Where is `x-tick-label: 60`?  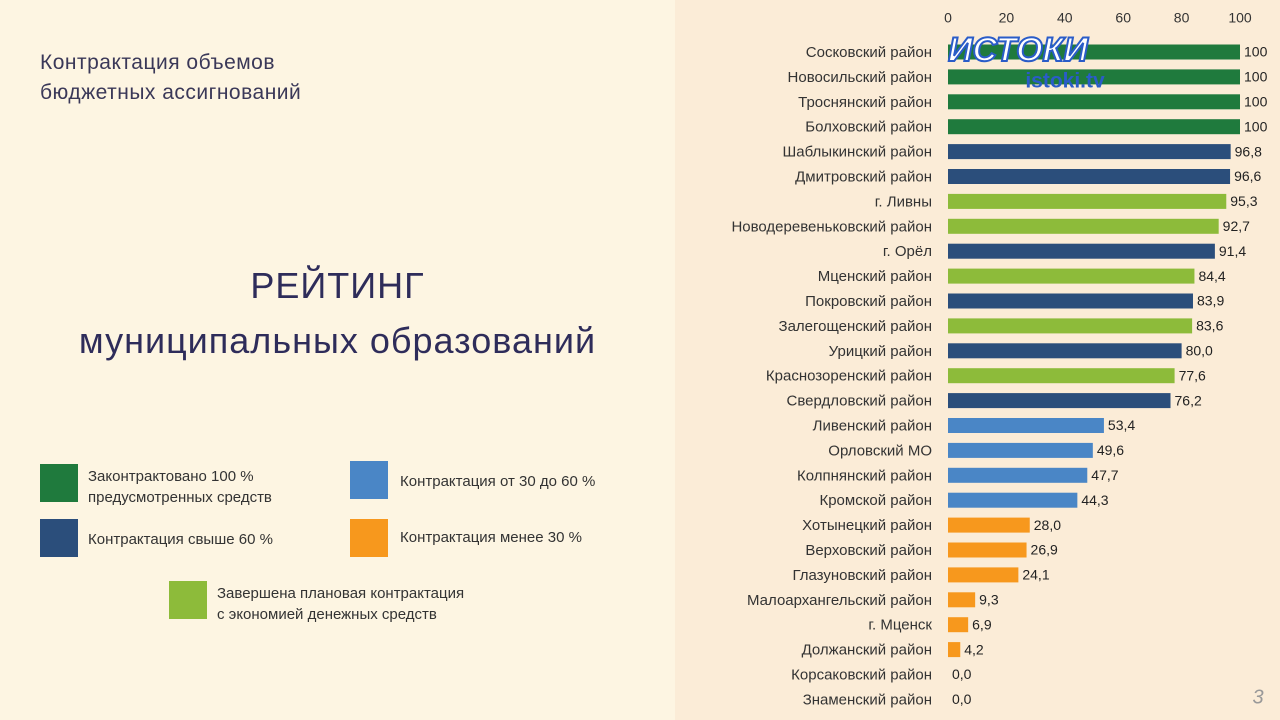
x-tick-label: 60 is located at coordinates (1123, 18).